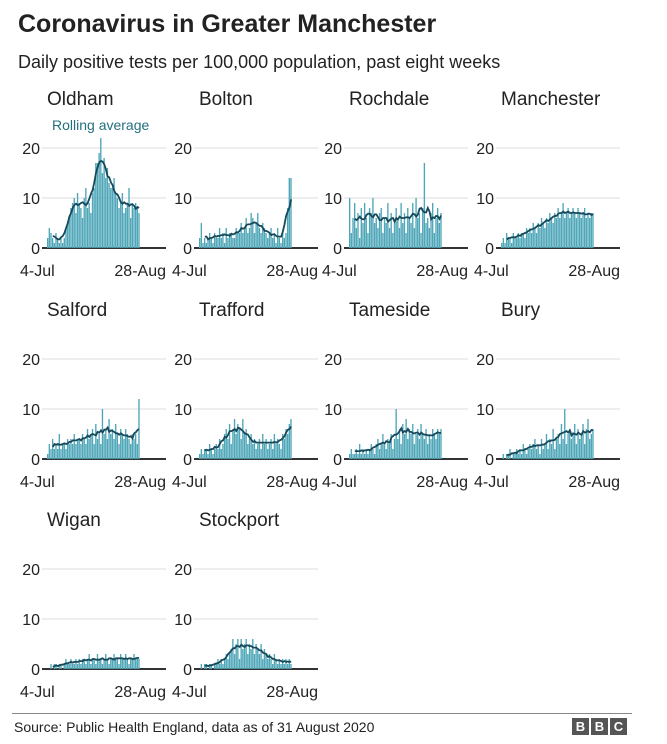 This screenshot has height=744, width=667. What do you see at coordinates (550, 225) in the screenshot?
I see `rolling-average-line` at bounding box center [550, 225].